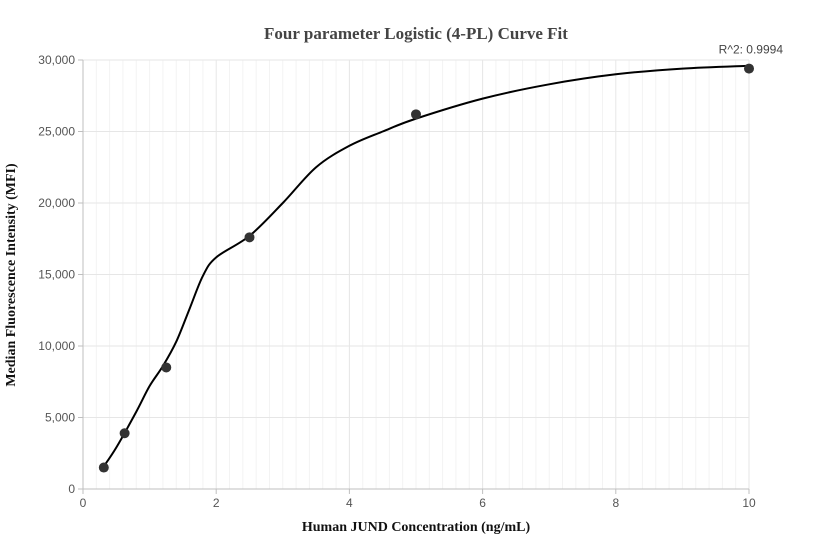  What do you see at coordinates (56, 346) in the screenshot?
I see `y-tick-label: 10,000` at bounding box center [56, 346].